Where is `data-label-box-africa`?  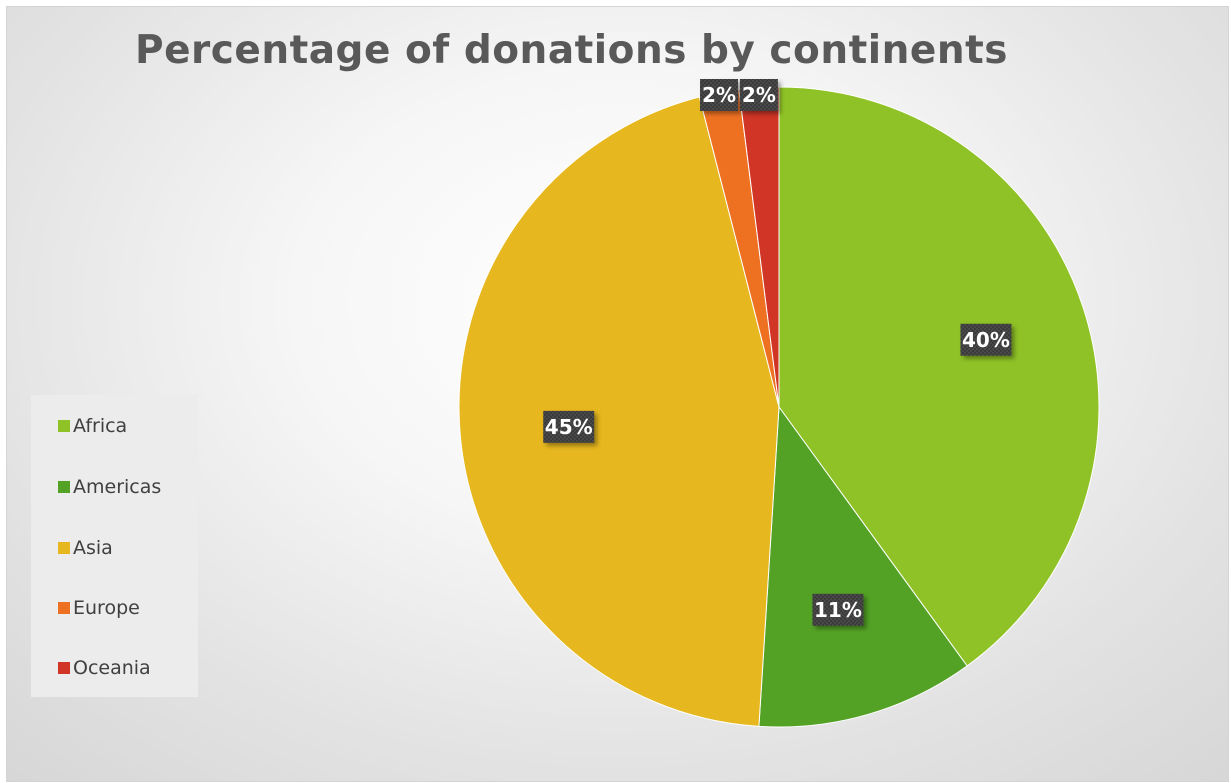
data-label-box-africa is located at coordinates (986, 339).